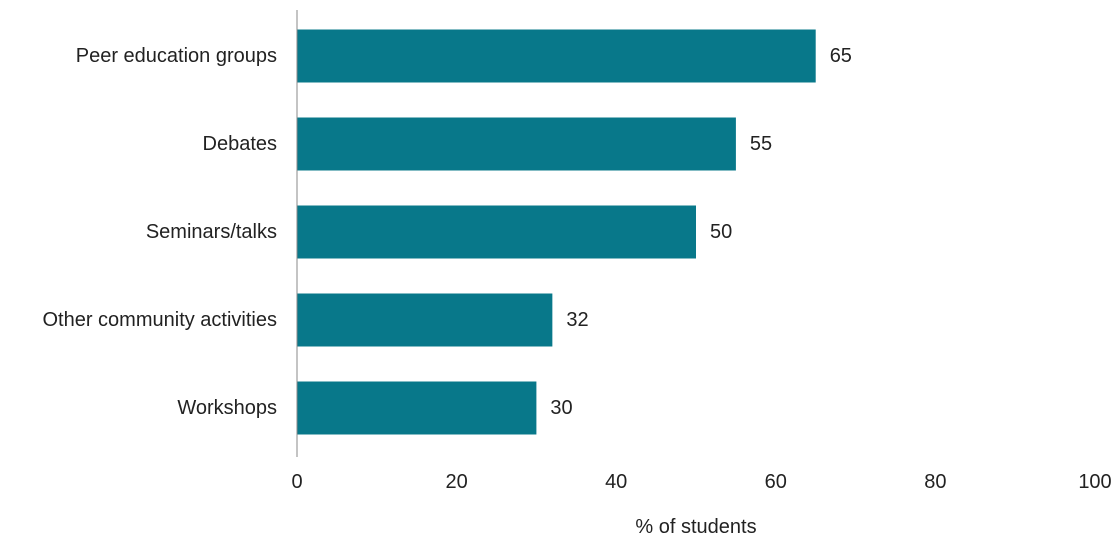  Describe the element at coordinates (556, 56) in the screenshot. I see `bar-peer-education-groups` at that location.